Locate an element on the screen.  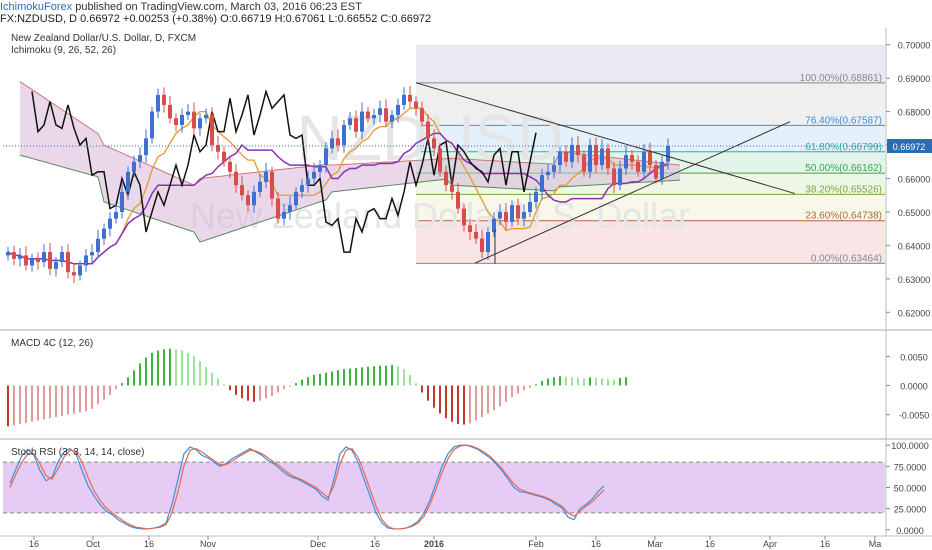
last-price-value: 0.66972 is located at coordinates (100, 19).